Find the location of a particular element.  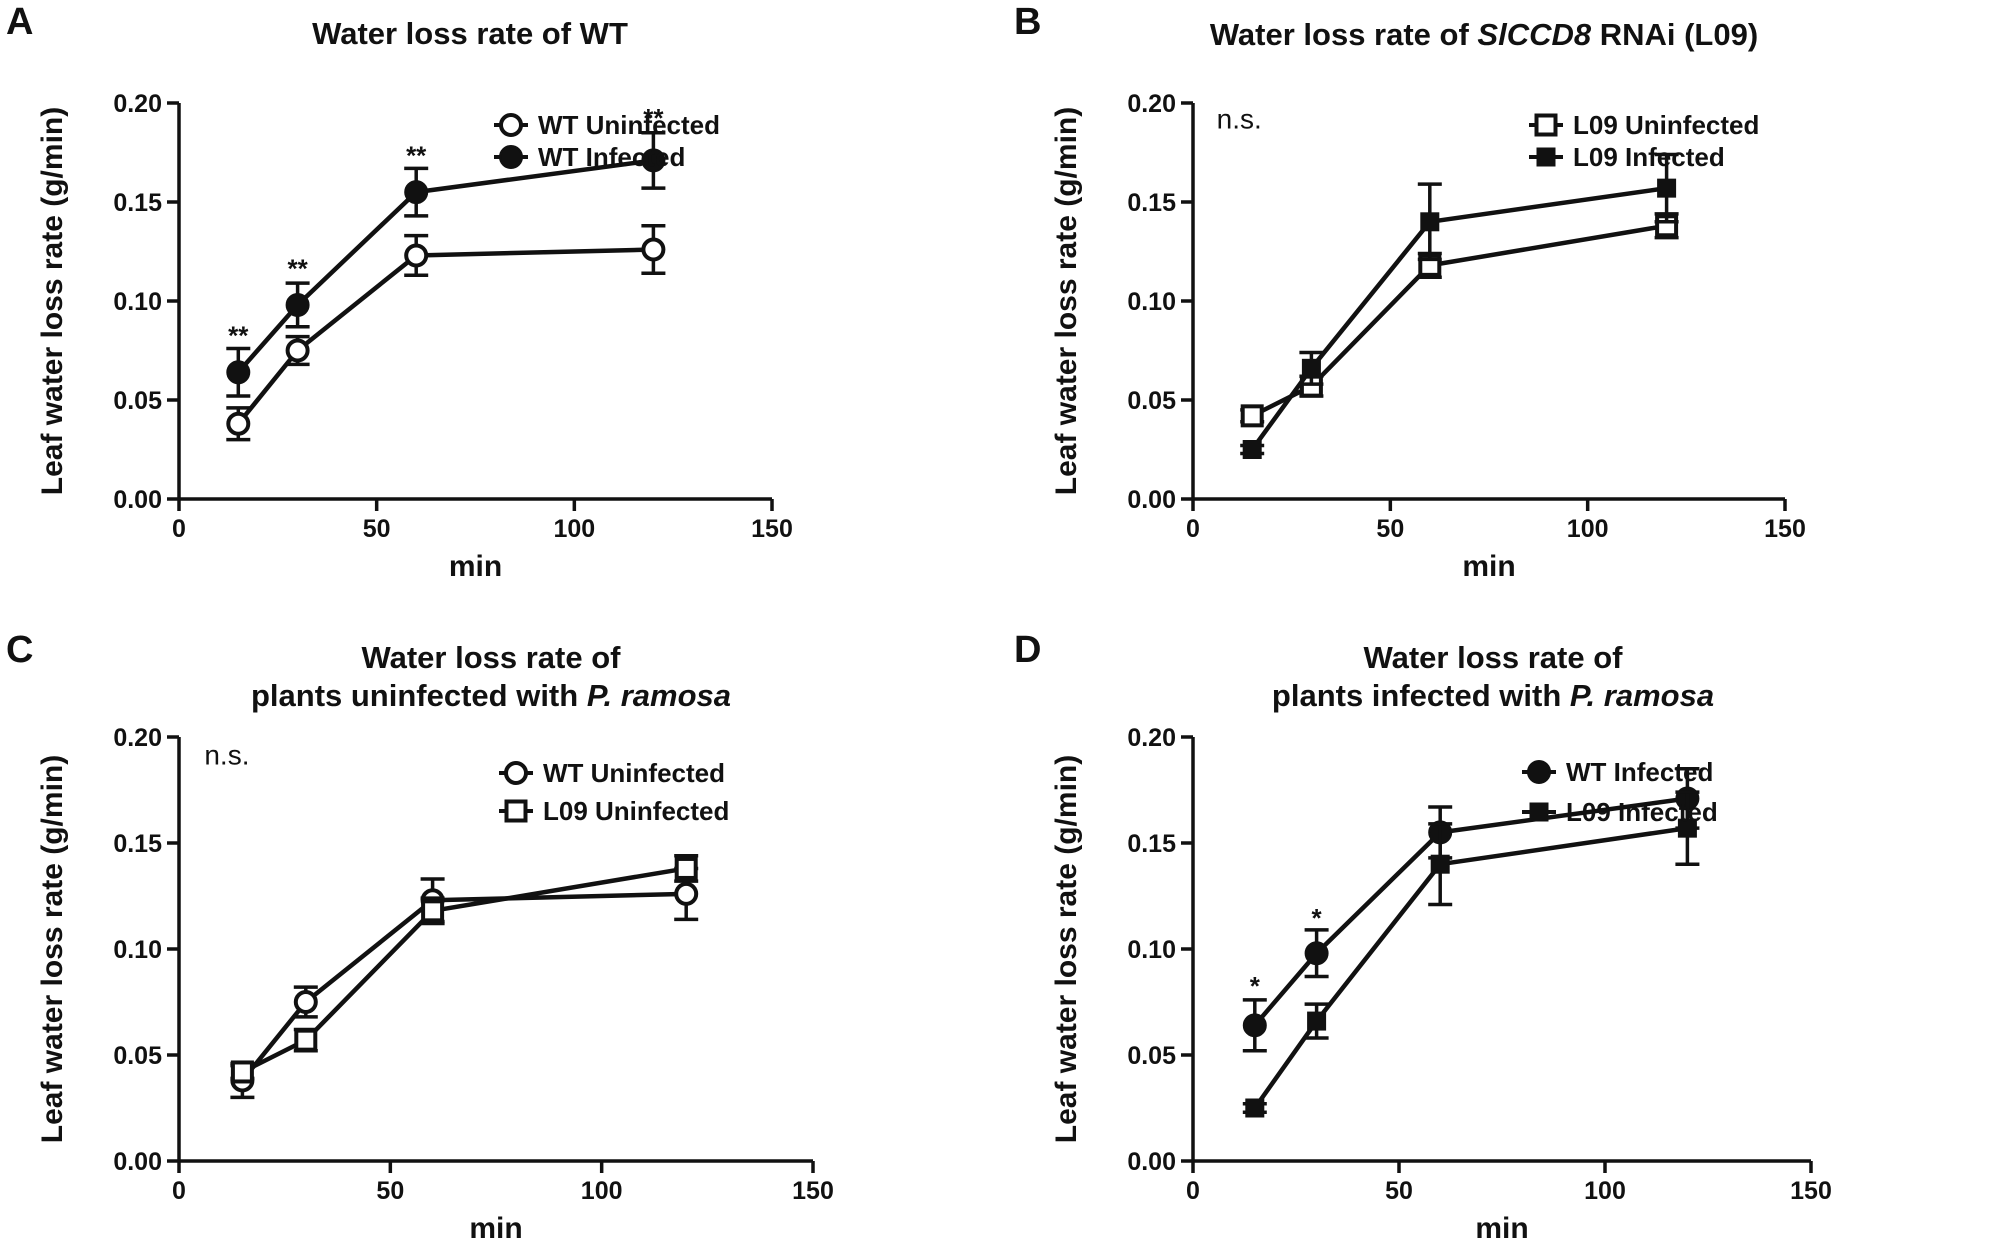

chart-title-line-2-part-0: plants uninfected with is located at coordinates (419, 695).